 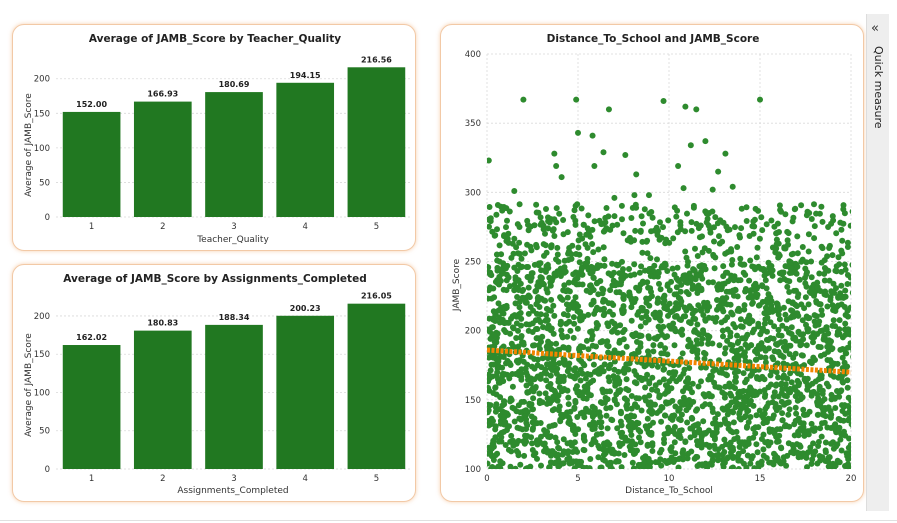 I want to click on y-axis-label: JAMB_Score, so click(x=457, y=285).